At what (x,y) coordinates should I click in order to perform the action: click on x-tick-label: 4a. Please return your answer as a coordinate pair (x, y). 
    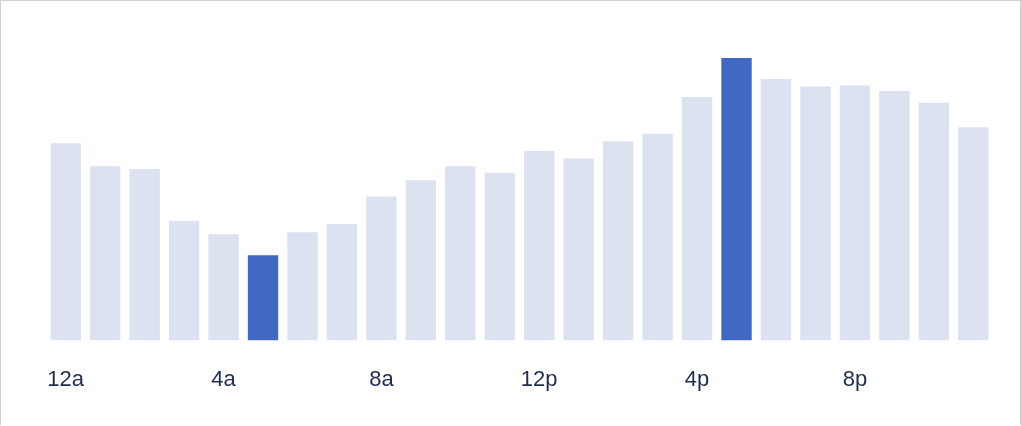
    Looking at the image, I should click on (224, 378).